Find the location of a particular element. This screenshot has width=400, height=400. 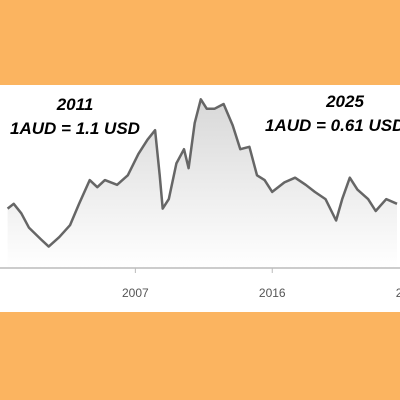

annotation-rate: 1AUD = 1.1 USD is located at coordinates (75, 128).